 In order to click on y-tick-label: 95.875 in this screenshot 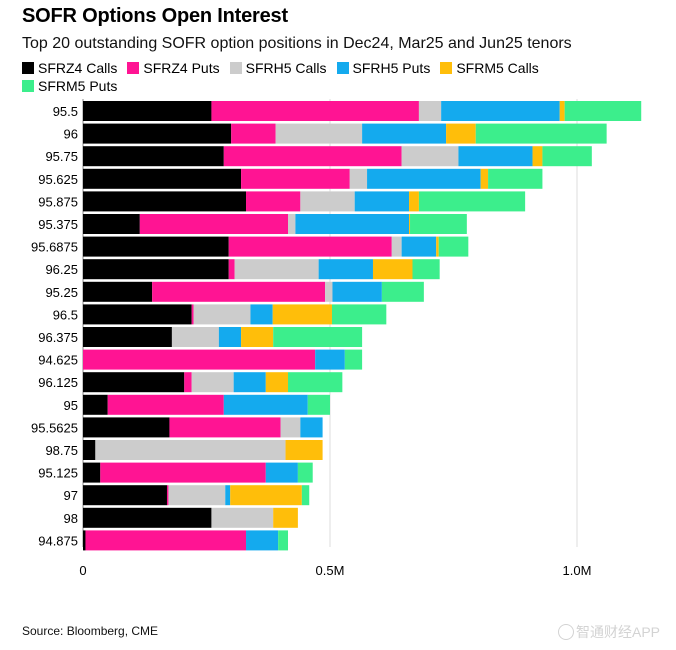, I will do `click(58, 201)`.